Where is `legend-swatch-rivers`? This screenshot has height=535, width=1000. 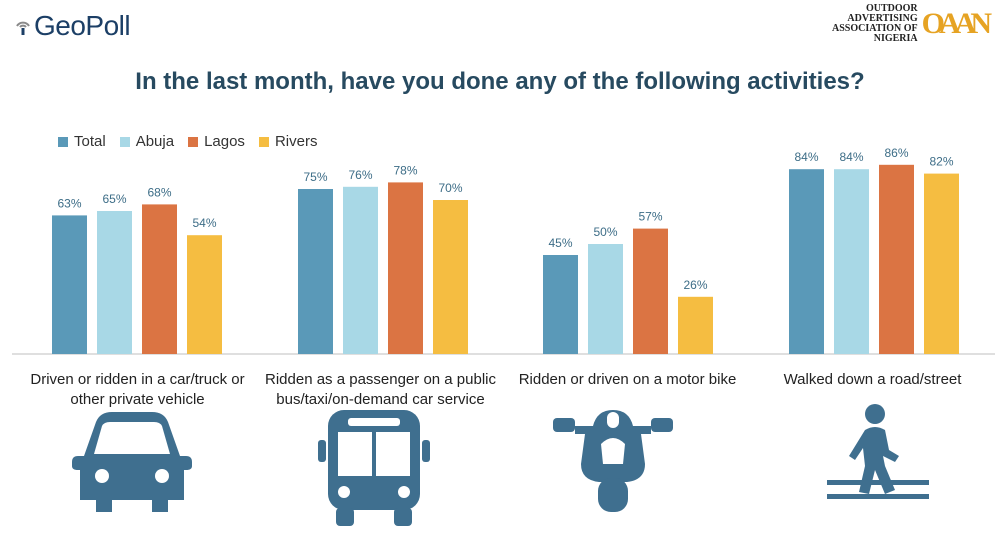
legend-swatch-rivers is located at coordinates (263, 141).